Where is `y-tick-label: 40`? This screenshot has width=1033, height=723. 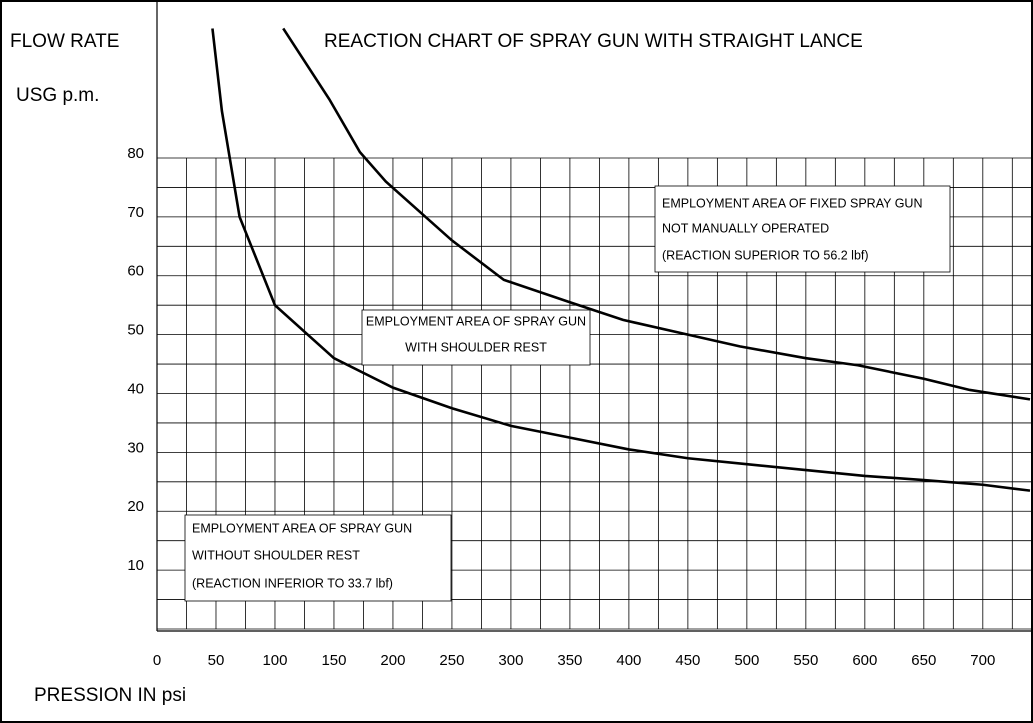
y-tick-label: 40 is located at coordinates (135, 388).